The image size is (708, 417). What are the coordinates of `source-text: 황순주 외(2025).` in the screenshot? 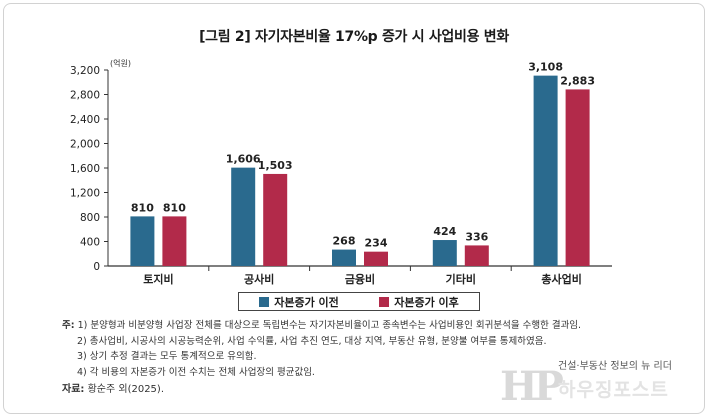 It's located at (126, 389).